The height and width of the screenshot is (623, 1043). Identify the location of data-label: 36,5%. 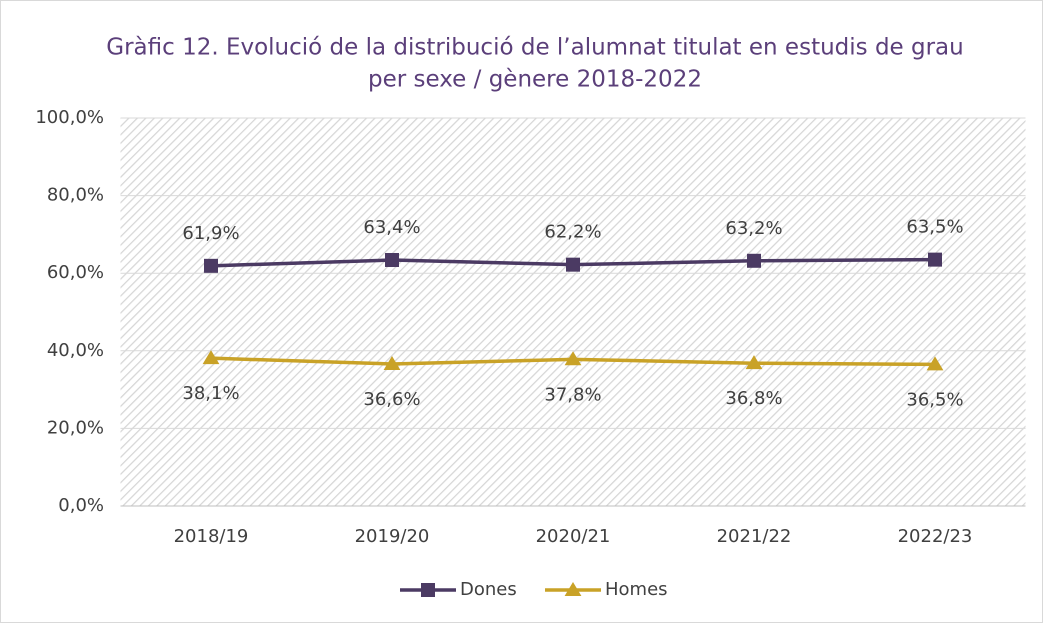
(934, 399).